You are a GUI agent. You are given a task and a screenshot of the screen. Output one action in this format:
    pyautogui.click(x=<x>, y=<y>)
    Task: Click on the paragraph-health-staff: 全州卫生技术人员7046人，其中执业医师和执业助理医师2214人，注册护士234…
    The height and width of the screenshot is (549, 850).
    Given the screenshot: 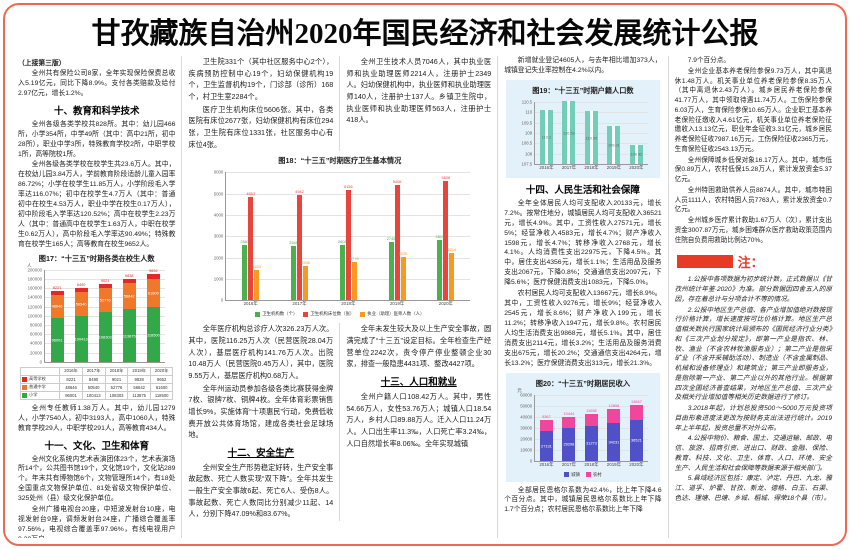 What is the action you would take?
    pyautogui.click(x=419, y=91)
    